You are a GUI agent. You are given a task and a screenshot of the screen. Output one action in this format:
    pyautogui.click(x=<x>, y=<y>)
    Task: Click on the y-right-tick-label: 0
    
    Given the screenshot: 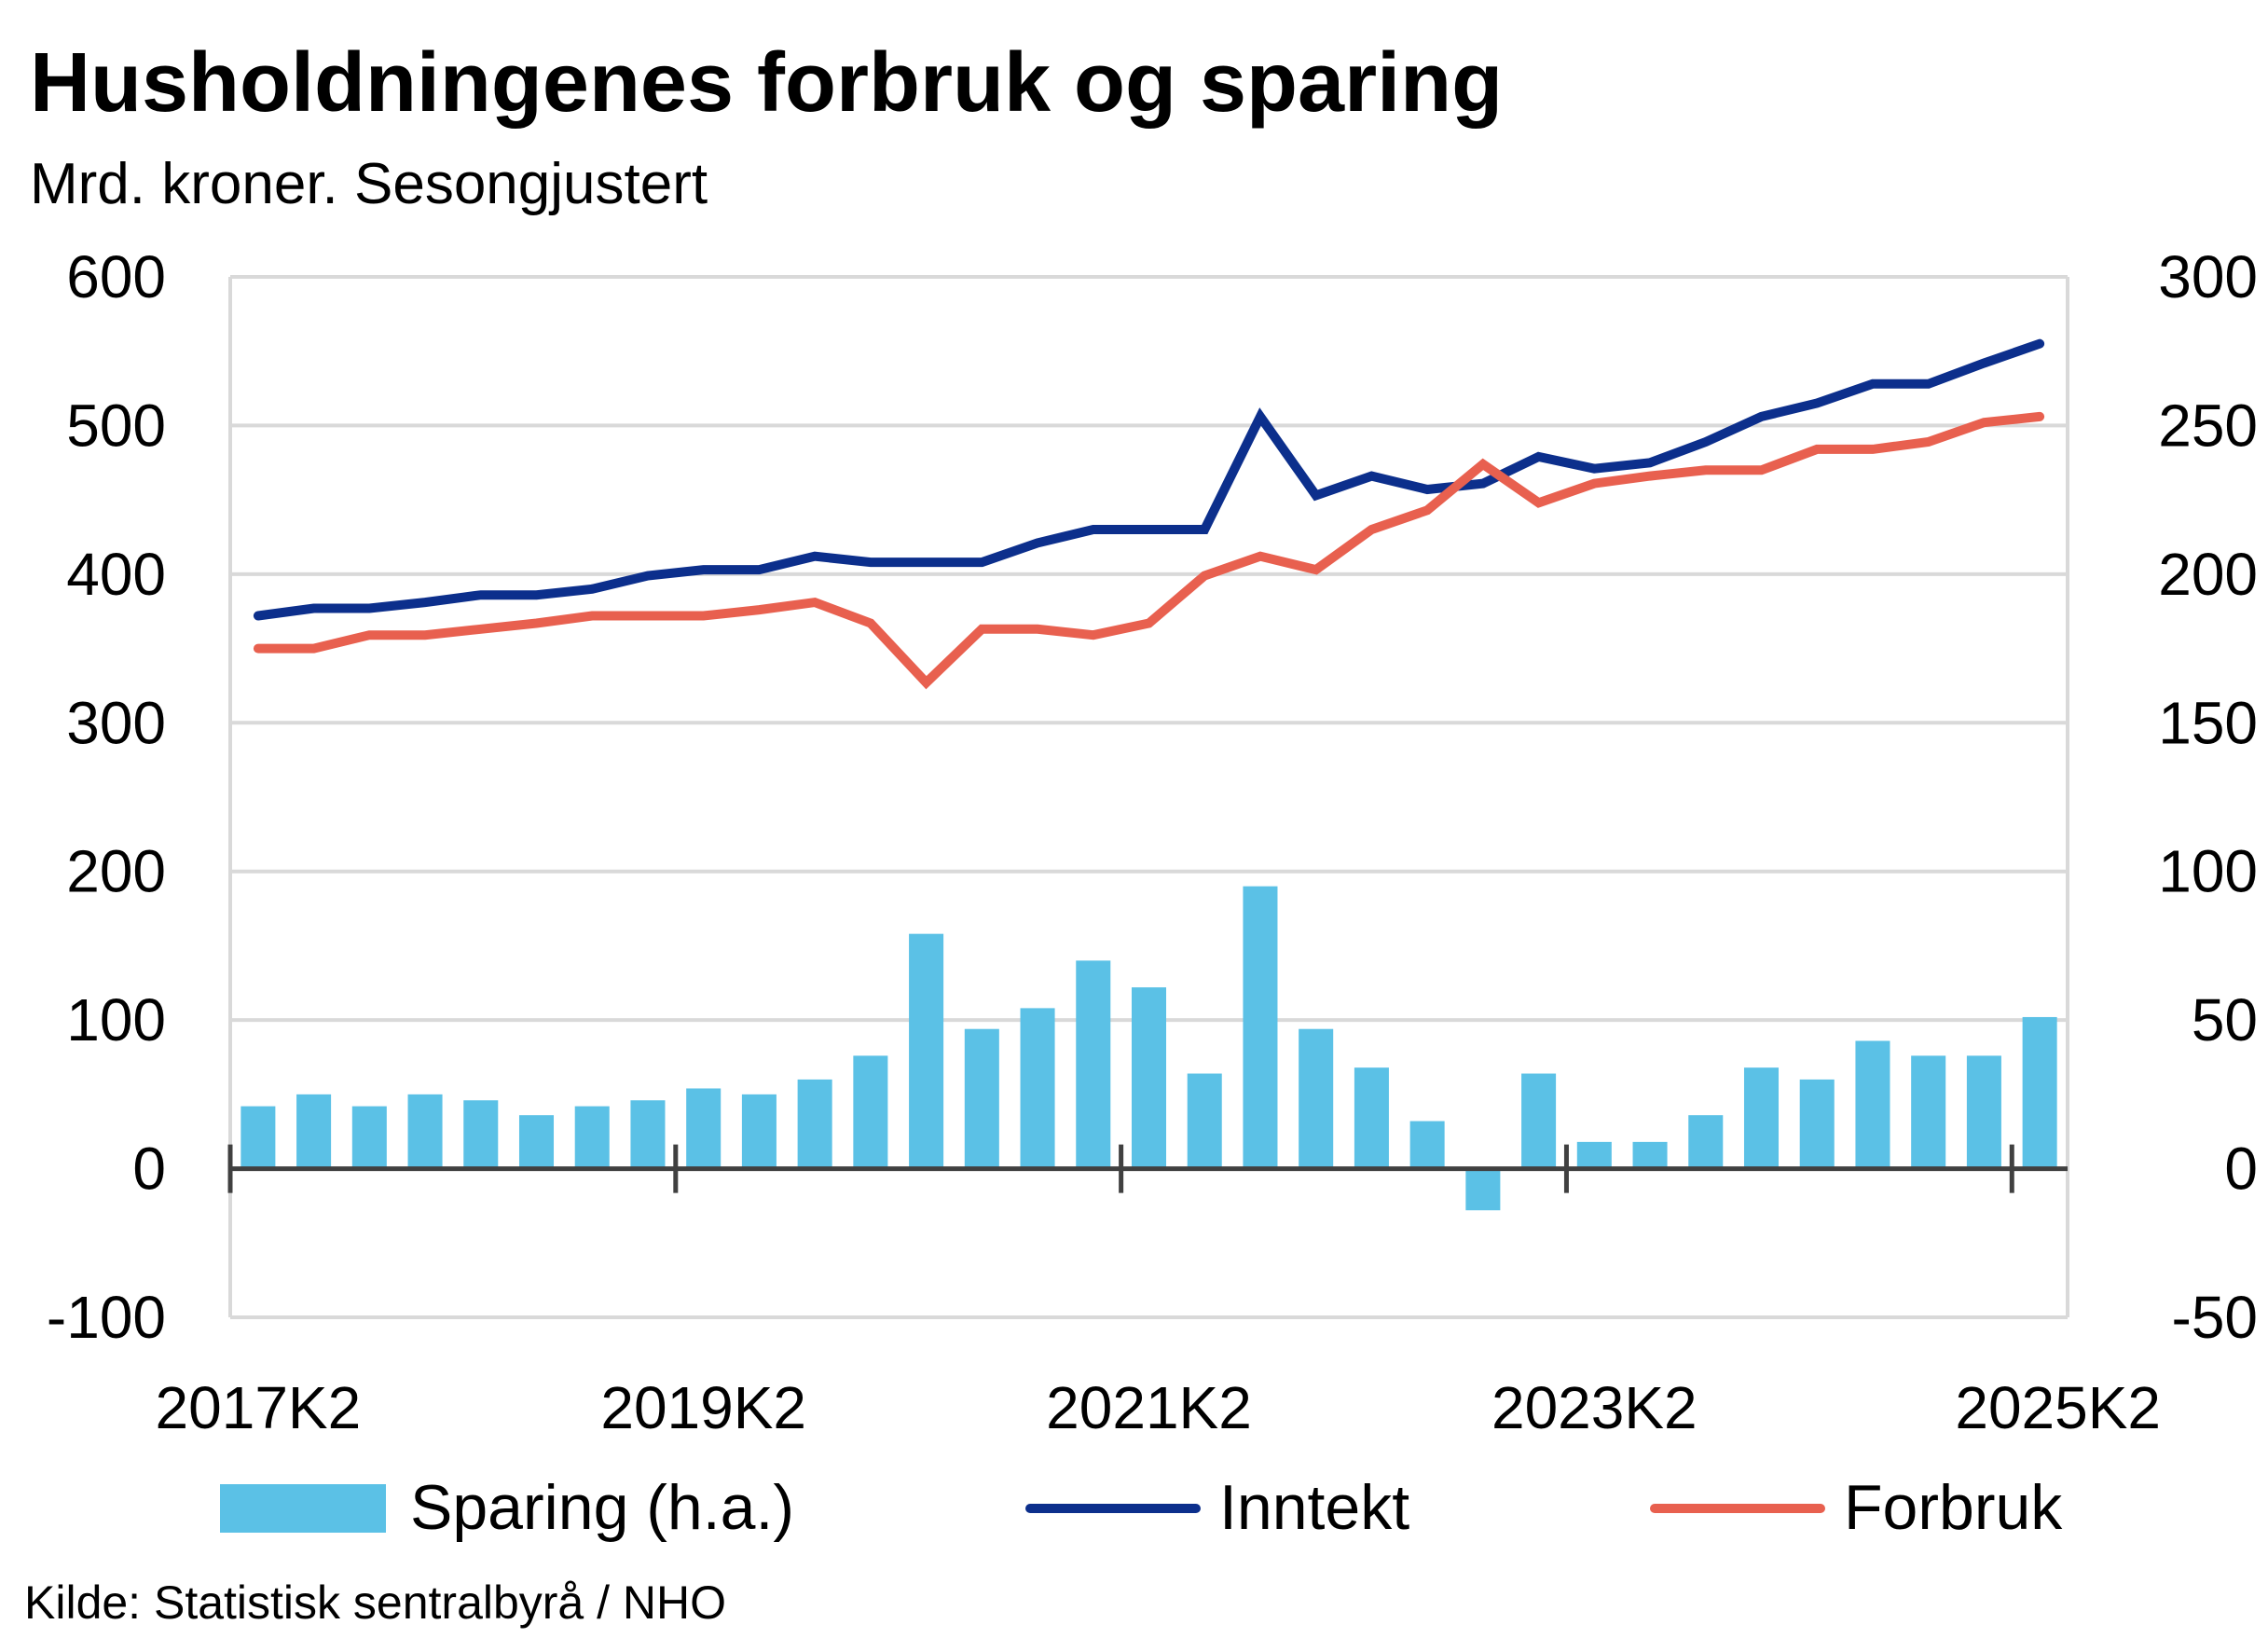 What is the action you would take?
    pyautogui.click(x=2241, y=1169)
    